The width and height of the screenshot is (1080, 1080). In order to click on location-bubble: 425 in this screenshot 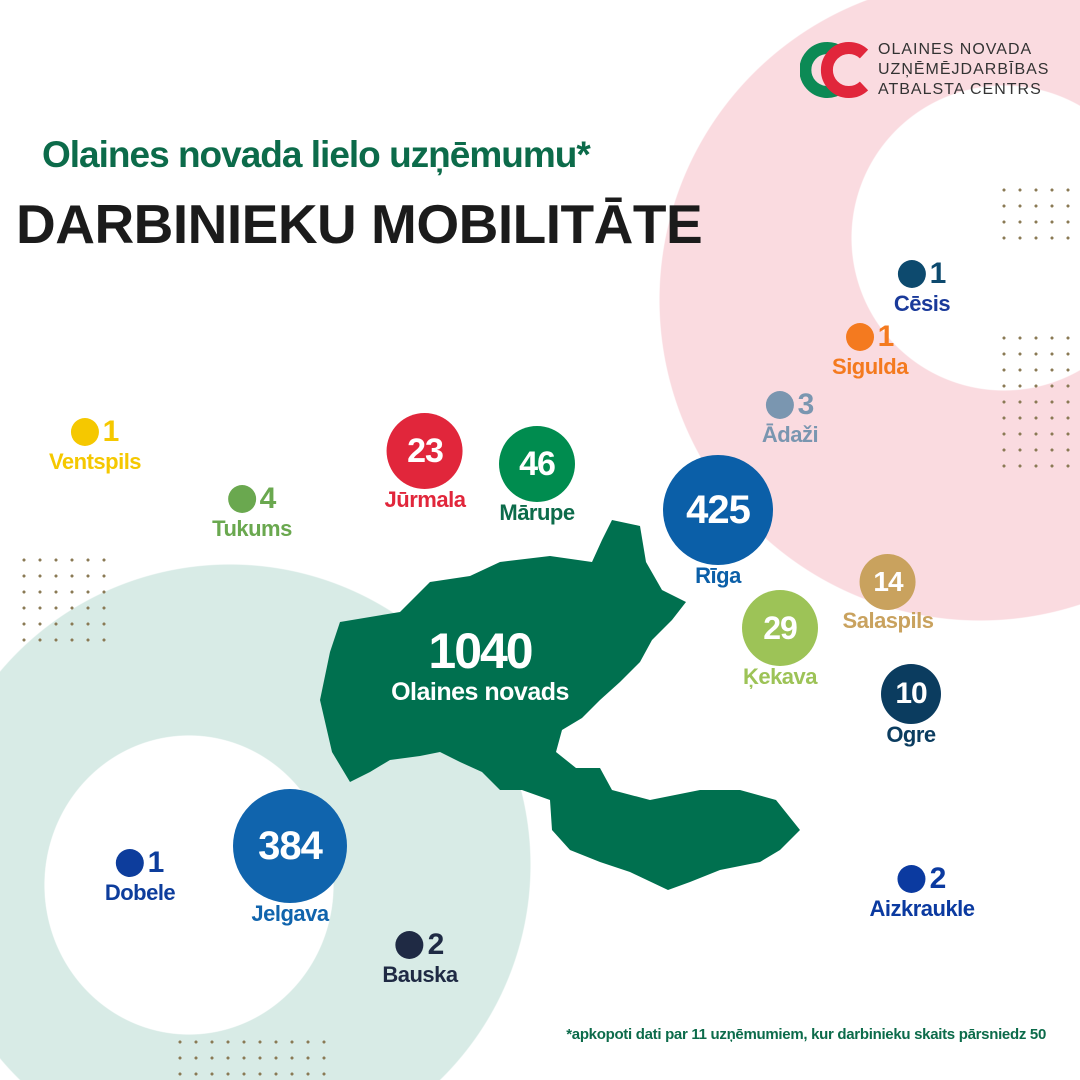, I will do `click(718, 510)`.